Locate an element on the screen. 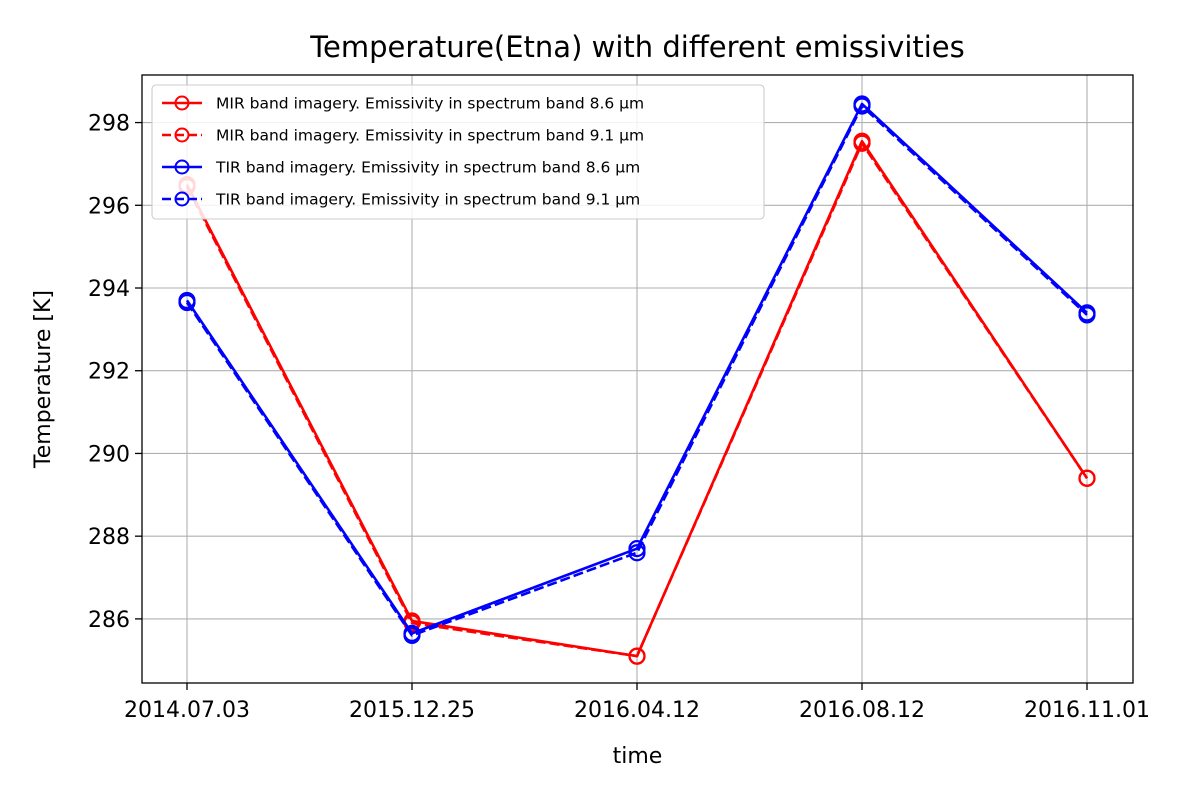 The height and width of the screenshot is (800, 1200). y-tick-label: 294 is located at coordinates (109, 289).